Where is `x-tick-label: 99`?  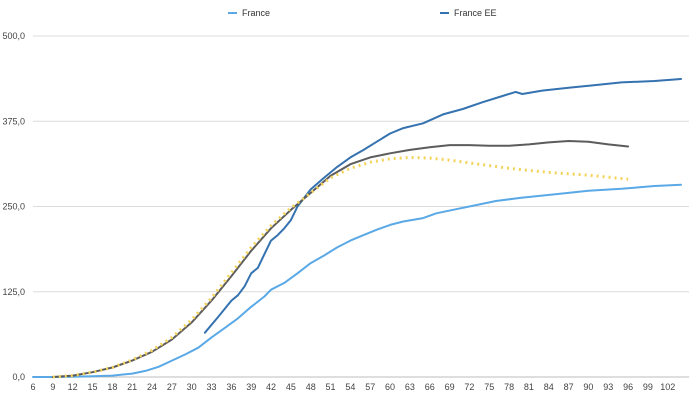
x-tick-label: 99 is located at coordinates (648, 387).